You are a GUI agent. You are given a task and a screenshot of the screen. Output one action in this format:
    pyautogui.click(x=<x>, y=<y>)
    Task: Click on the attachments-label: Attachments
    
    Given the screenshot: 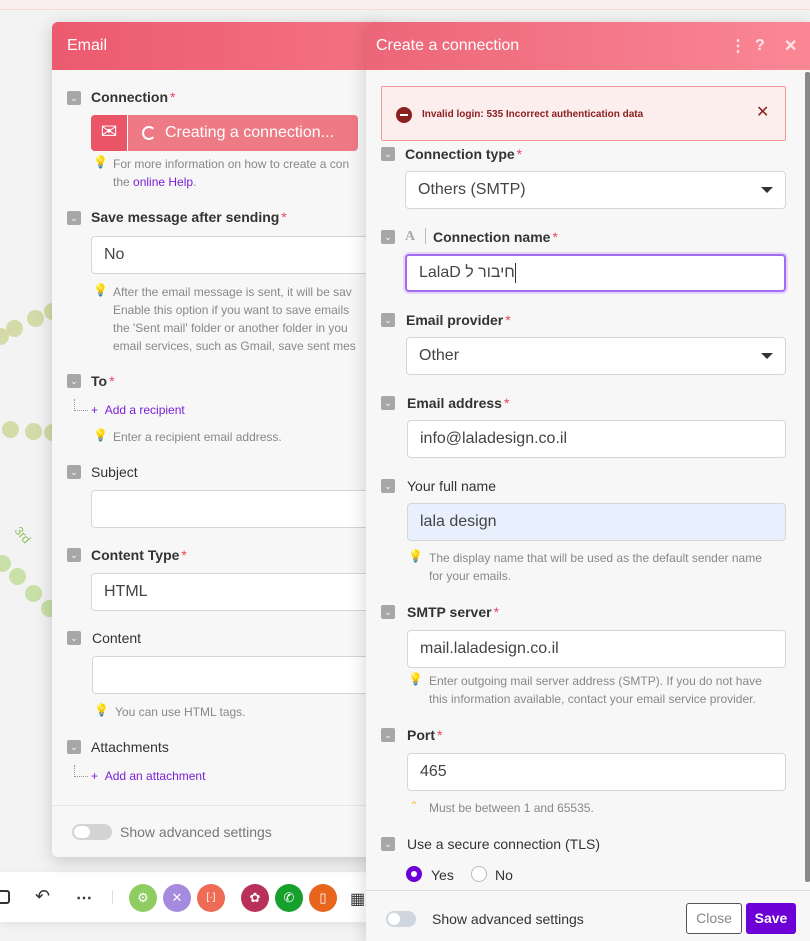 What is the action you would take?
    pyautogui.click(x=130, y=747)
    